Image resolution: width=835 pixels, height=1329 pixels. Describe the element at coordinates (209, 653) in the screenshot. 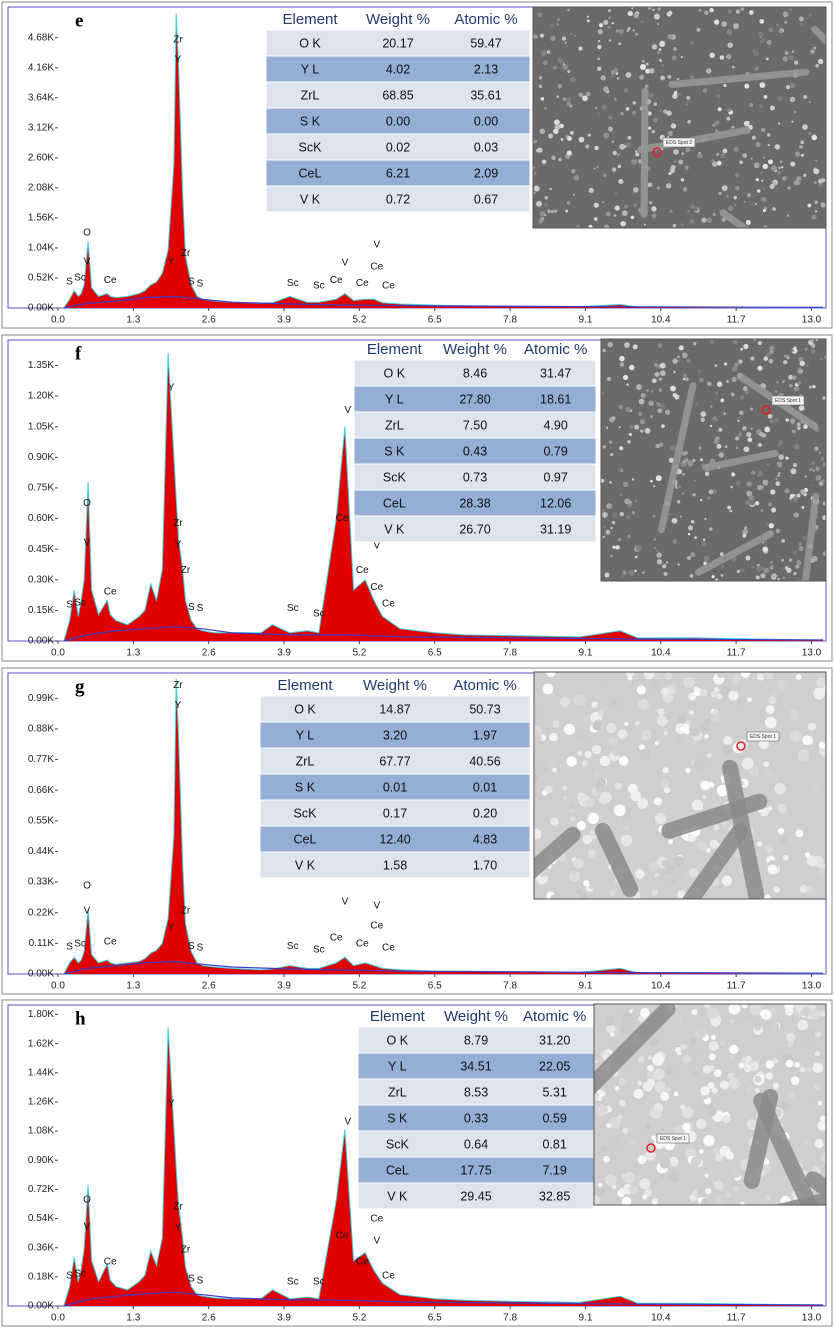

I see `x-tick-label: 2.6` at that location.